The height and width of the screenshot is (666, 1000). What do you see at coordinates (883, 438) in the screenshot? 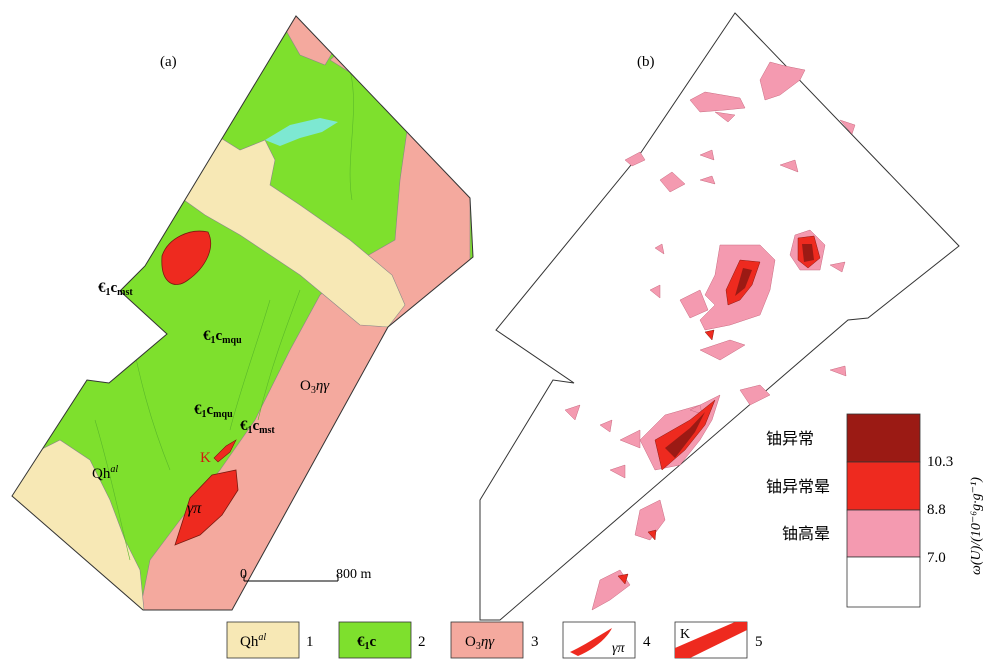
I see `scale-class-anomaly` at bounding box center [883, 438].